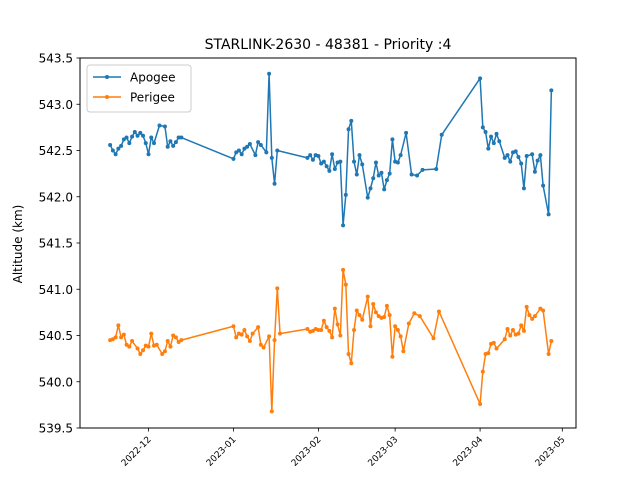 This screenshot has width=640, height=480. I want to click on y-tick-label: 543.5, so click(56, 59).